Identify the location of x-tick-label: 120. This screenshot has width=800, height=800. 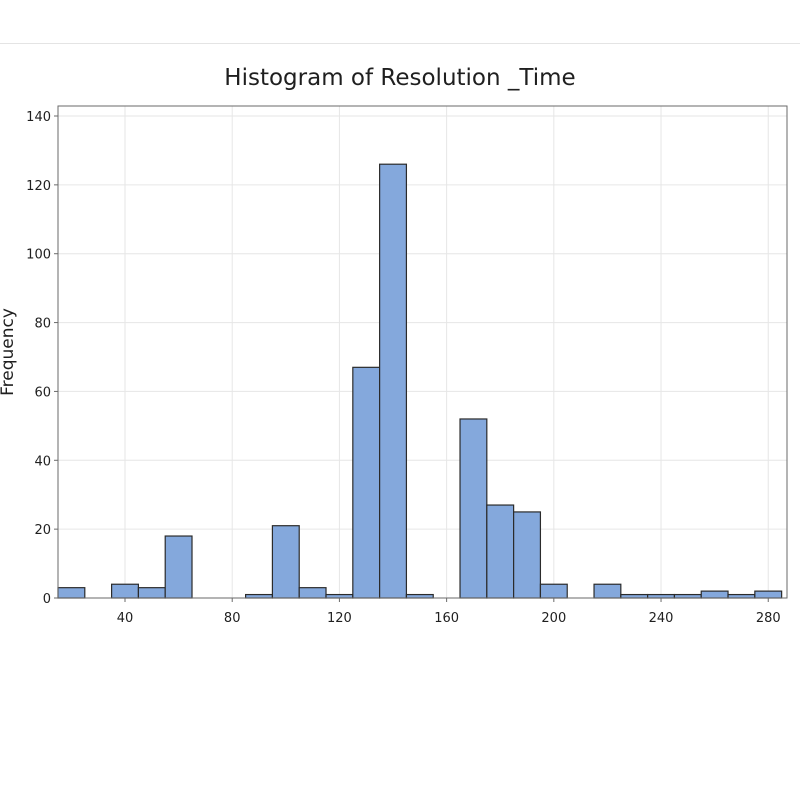
(339, 618).